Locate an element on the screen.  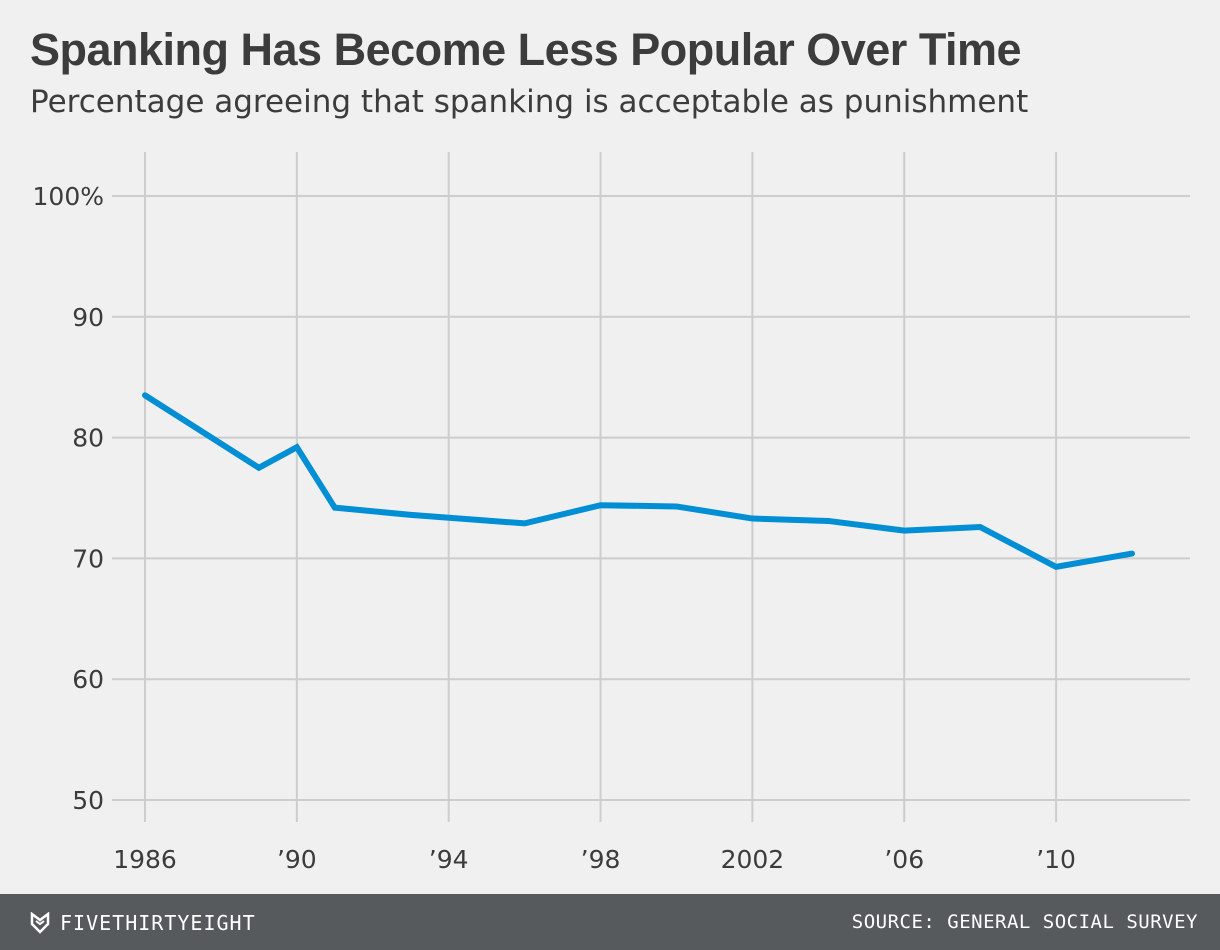
x-tick-label: ’98 is located at coordinates (601, 859).